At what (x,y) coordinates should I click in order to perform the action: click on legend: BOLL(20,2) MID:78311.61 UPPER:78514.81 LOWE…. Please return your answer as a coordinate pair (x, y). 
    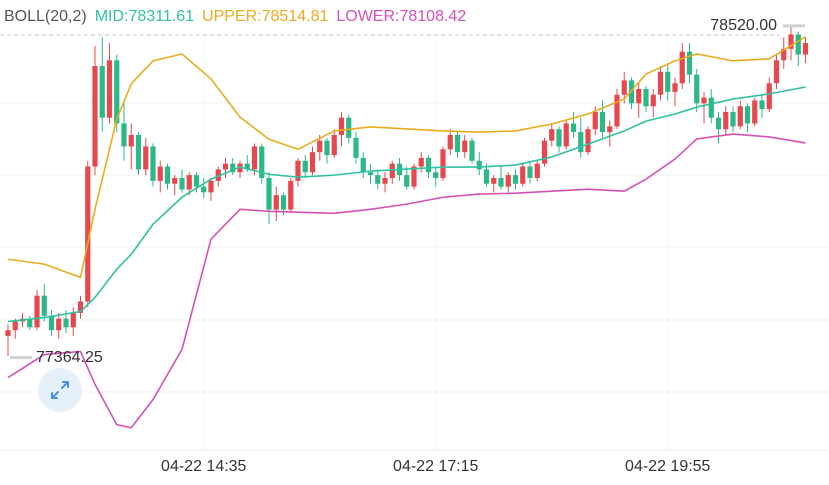
    Looking at the image, I should click on (235, 16).